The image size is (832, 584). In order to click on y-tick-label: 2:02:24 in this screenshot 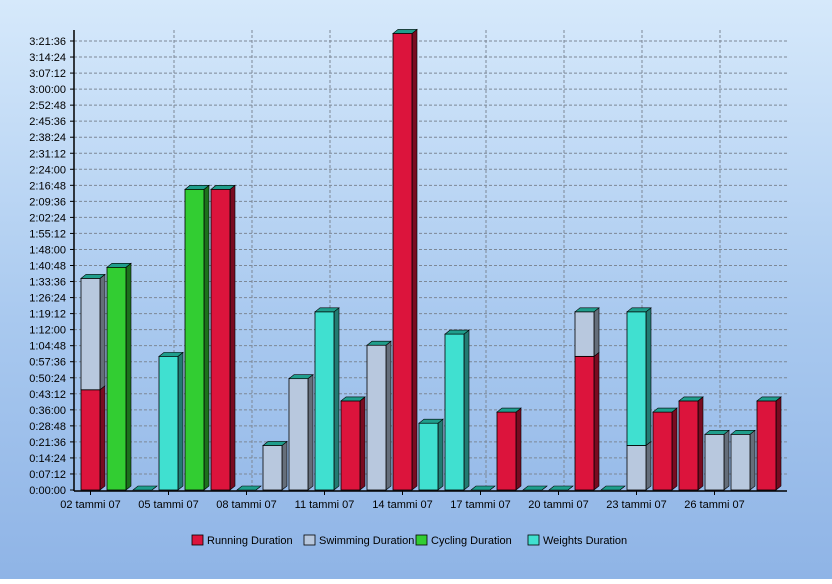, I will do `click(47, 218)`.